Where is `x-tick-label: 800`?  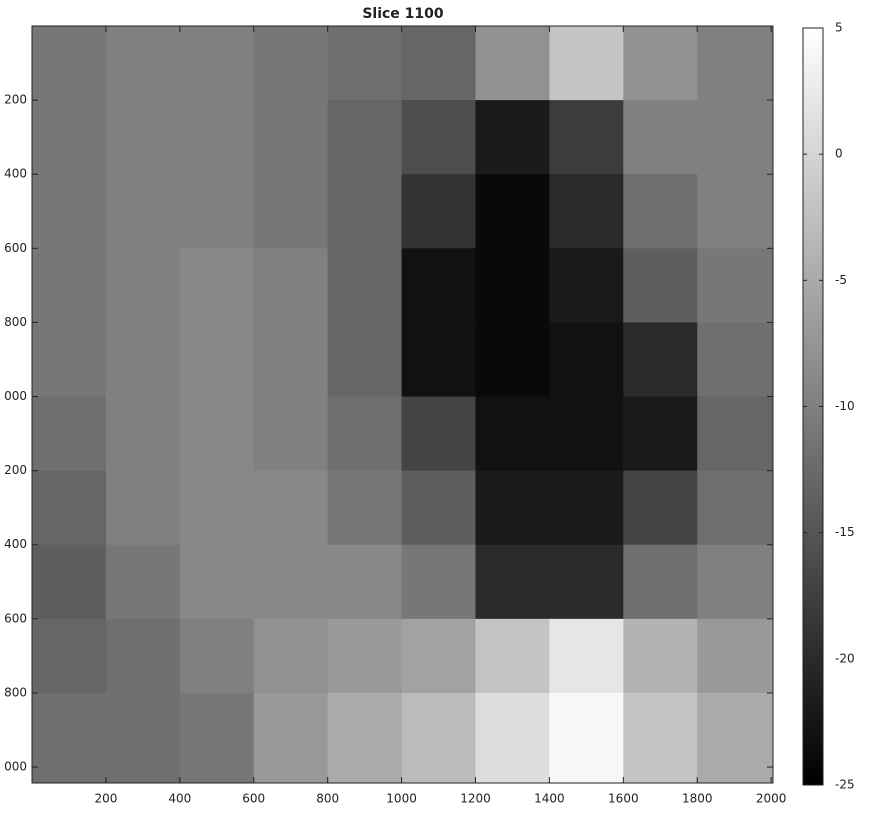 x-tick-label: 800 is located at coordinates (327, 799).